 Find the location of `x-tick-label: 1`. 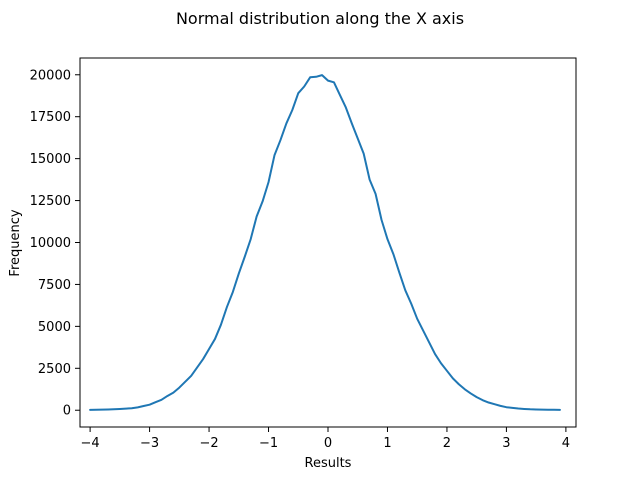

x-tick-label: 1 is located at coordinates (387, 443).